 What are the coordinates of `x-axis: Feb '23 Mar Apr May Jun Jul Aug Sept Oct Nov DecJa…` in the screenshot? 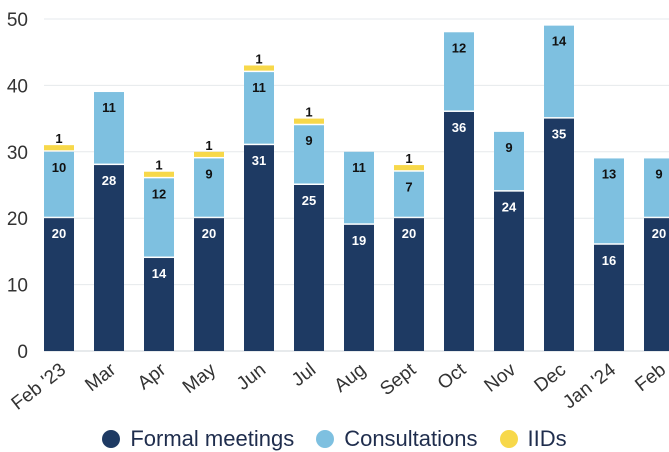 It's located at (338, 387).